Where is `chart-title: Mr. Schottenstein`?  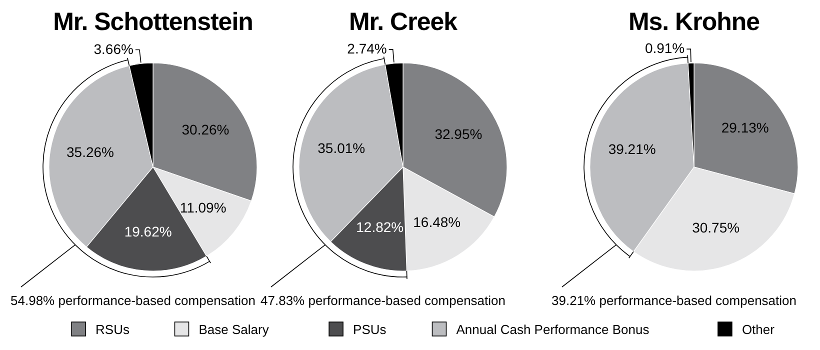
chart-title: Mr. Schottenstein is located at coordinates (153, 22).